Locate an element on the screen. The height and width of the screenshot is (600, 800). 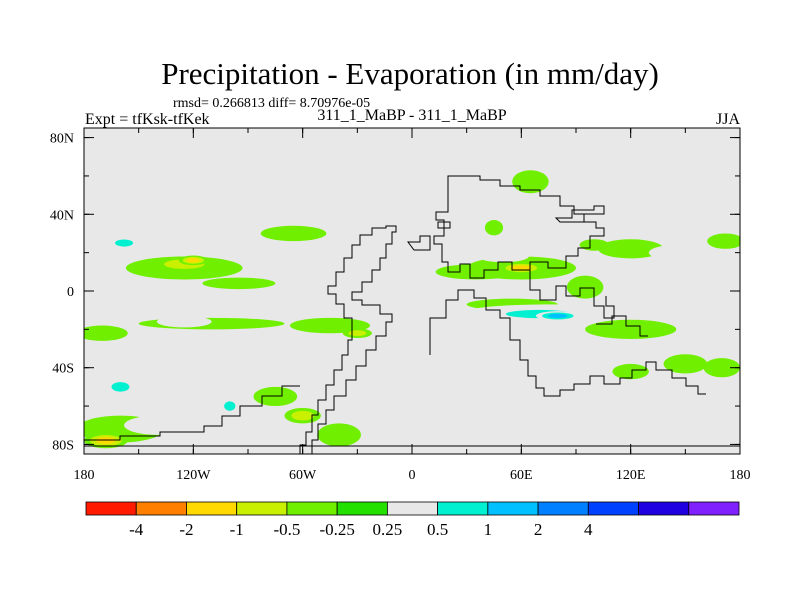
chart-title: Precipitation - Evaporation (in mm/day) is located at coordinates (410, 73).